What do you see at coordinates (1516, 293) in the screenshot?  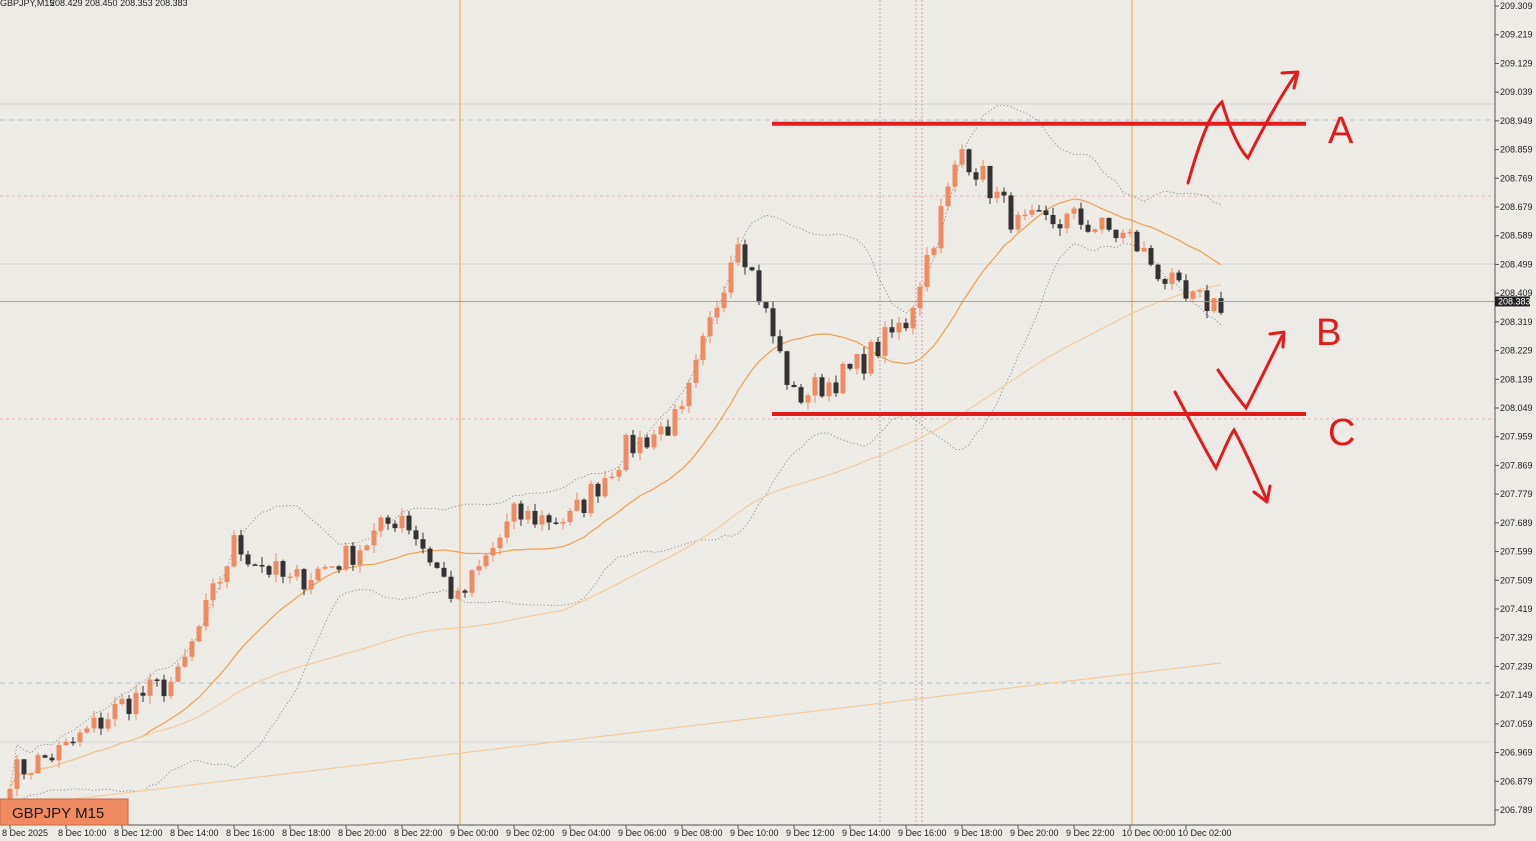 I see `price-tick-label: 208.409` at bounding box center [1516, 293].